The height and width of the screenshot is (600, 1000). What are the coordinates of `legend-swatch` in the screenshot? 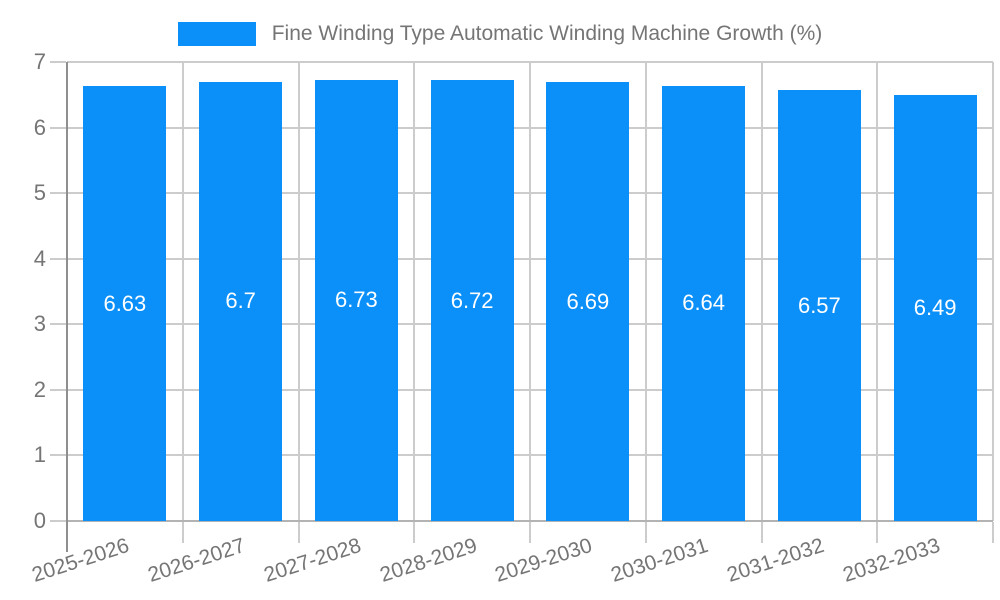 It's located at (216, 34).